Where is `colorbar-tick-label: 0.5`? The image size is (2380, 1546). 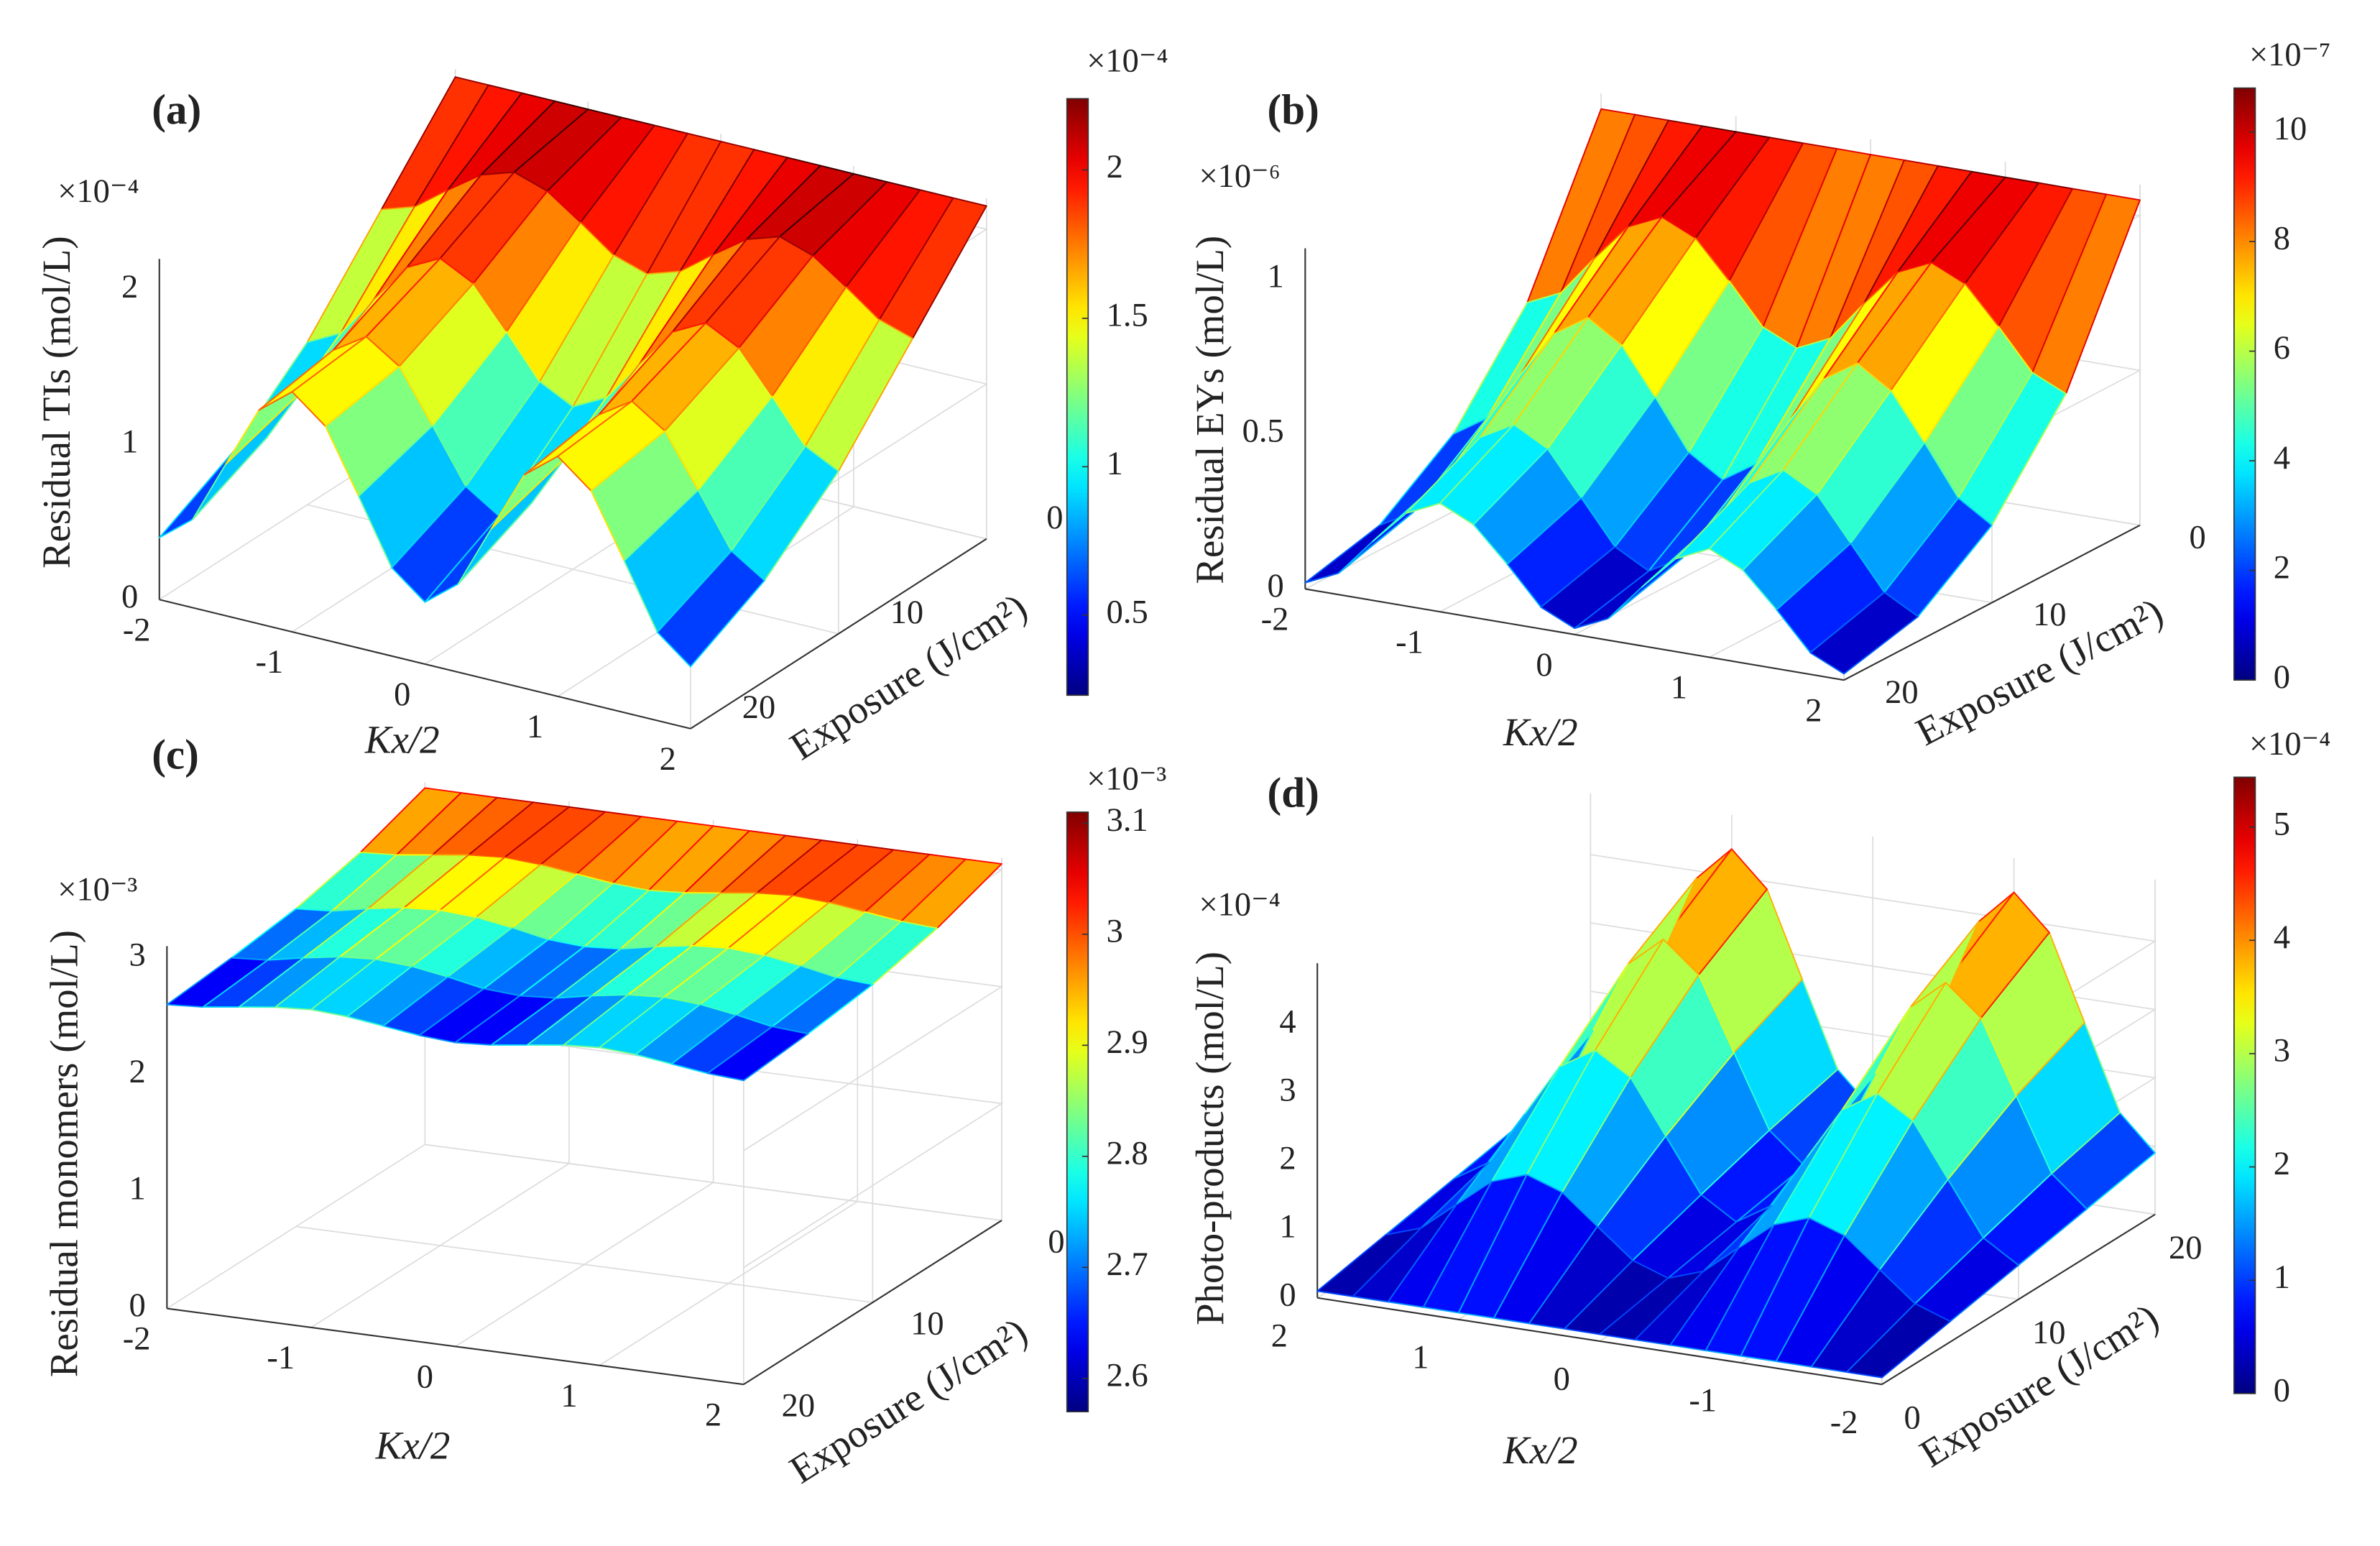
colorbar-tick-label: 0.5 is located at coordinates (1127, 612).